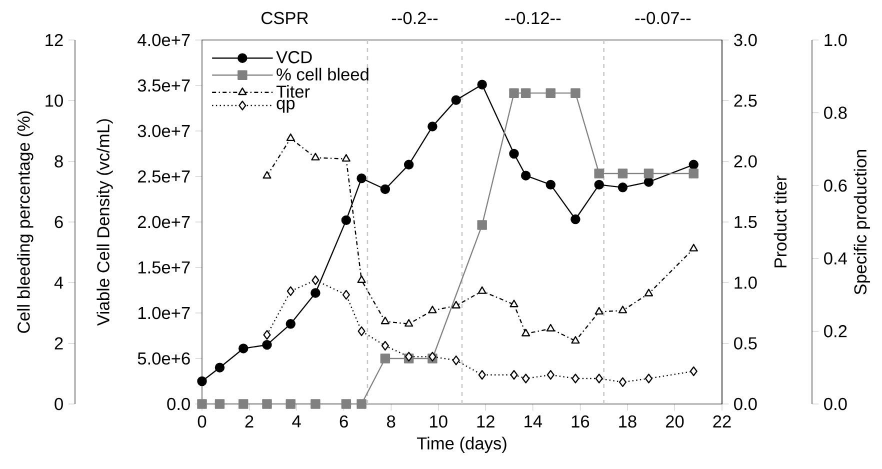 This screenshot has height=469, width=882. Describe the element at coordinates (164, 222) in the screenshot. I see `y-tick-label: 2.0e+7` at that location.